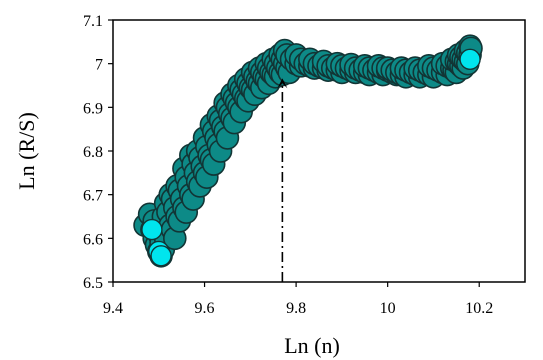  What do you see at coordinates (99, 65) in the screenshot?
I see `y-tick-label-5: 7` at bounding box center [99, 65].